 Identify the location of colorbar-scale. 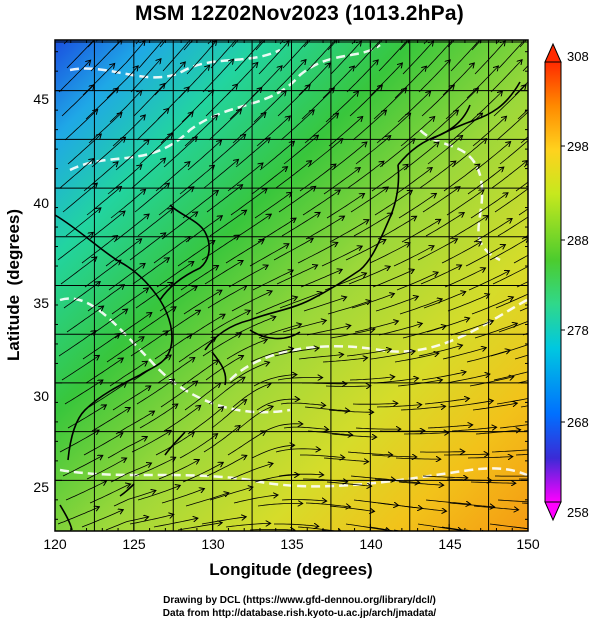
(553, 282).